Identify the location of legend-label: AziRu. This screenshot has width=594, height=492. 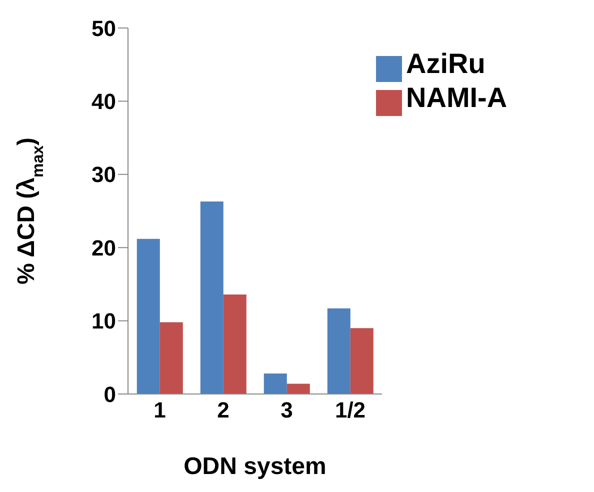
(446, 63).